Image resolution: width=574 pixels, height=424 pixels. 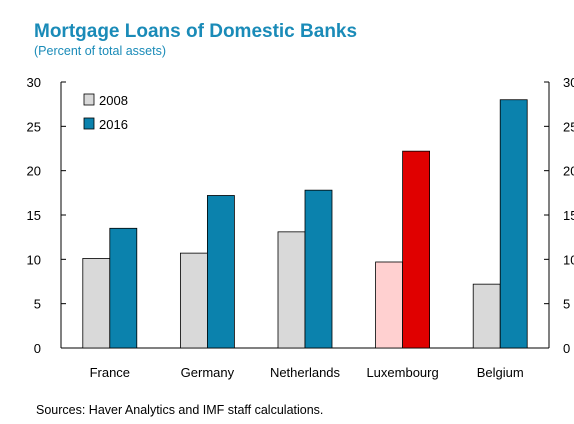 What do you see at coordinates (34, 82) in the screenshot?
I see `y-tick-label-left: 30` at bounding box center [34, 82].